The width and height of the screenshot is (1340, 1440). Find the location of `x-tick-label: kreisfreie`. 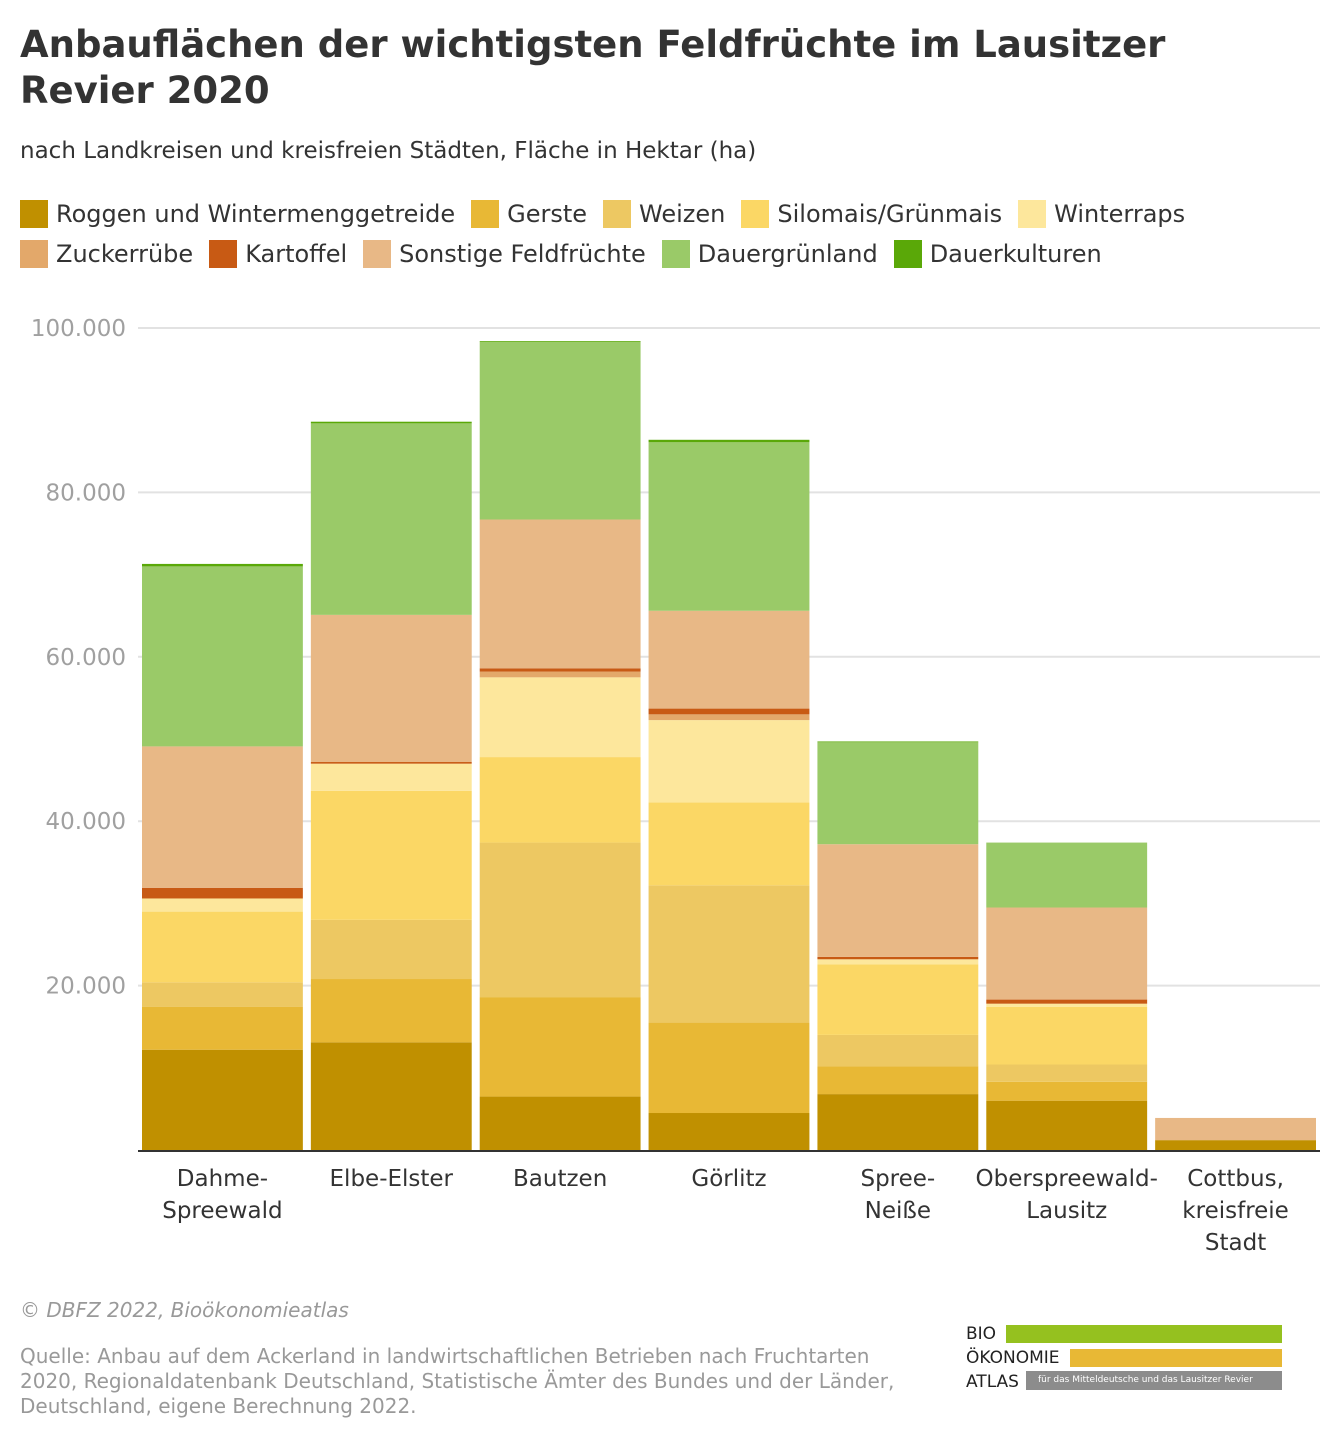

x-tick-label: kreisfreie is located at coordinates (1235, 1211).